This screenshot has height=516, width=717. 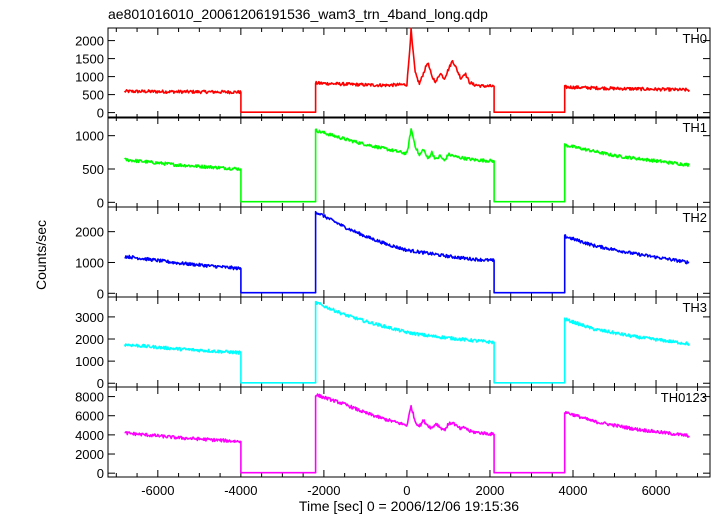 I want to click on x-tick-label: 4000, so click(x=573, y=490).